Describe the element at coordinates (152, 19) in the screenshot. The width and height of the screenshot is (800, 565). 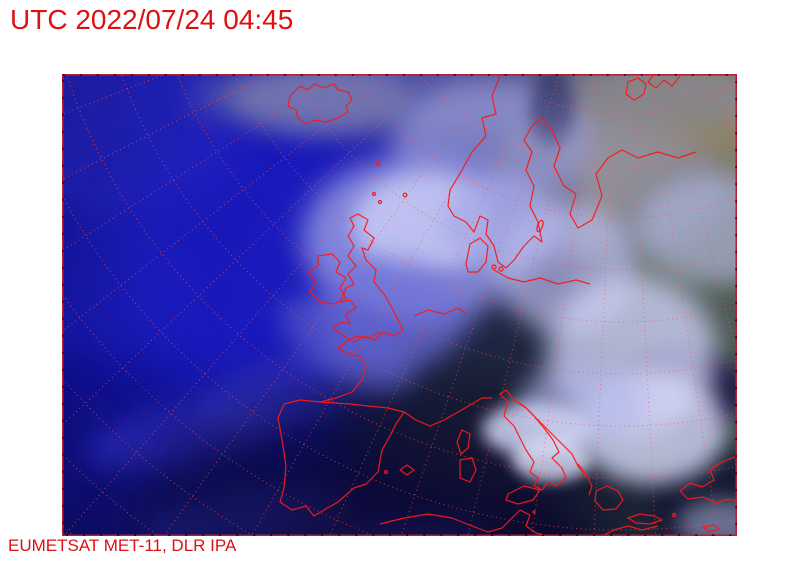
I see `timestamp-title: UTC 2022/07/24 04:45` at that location.